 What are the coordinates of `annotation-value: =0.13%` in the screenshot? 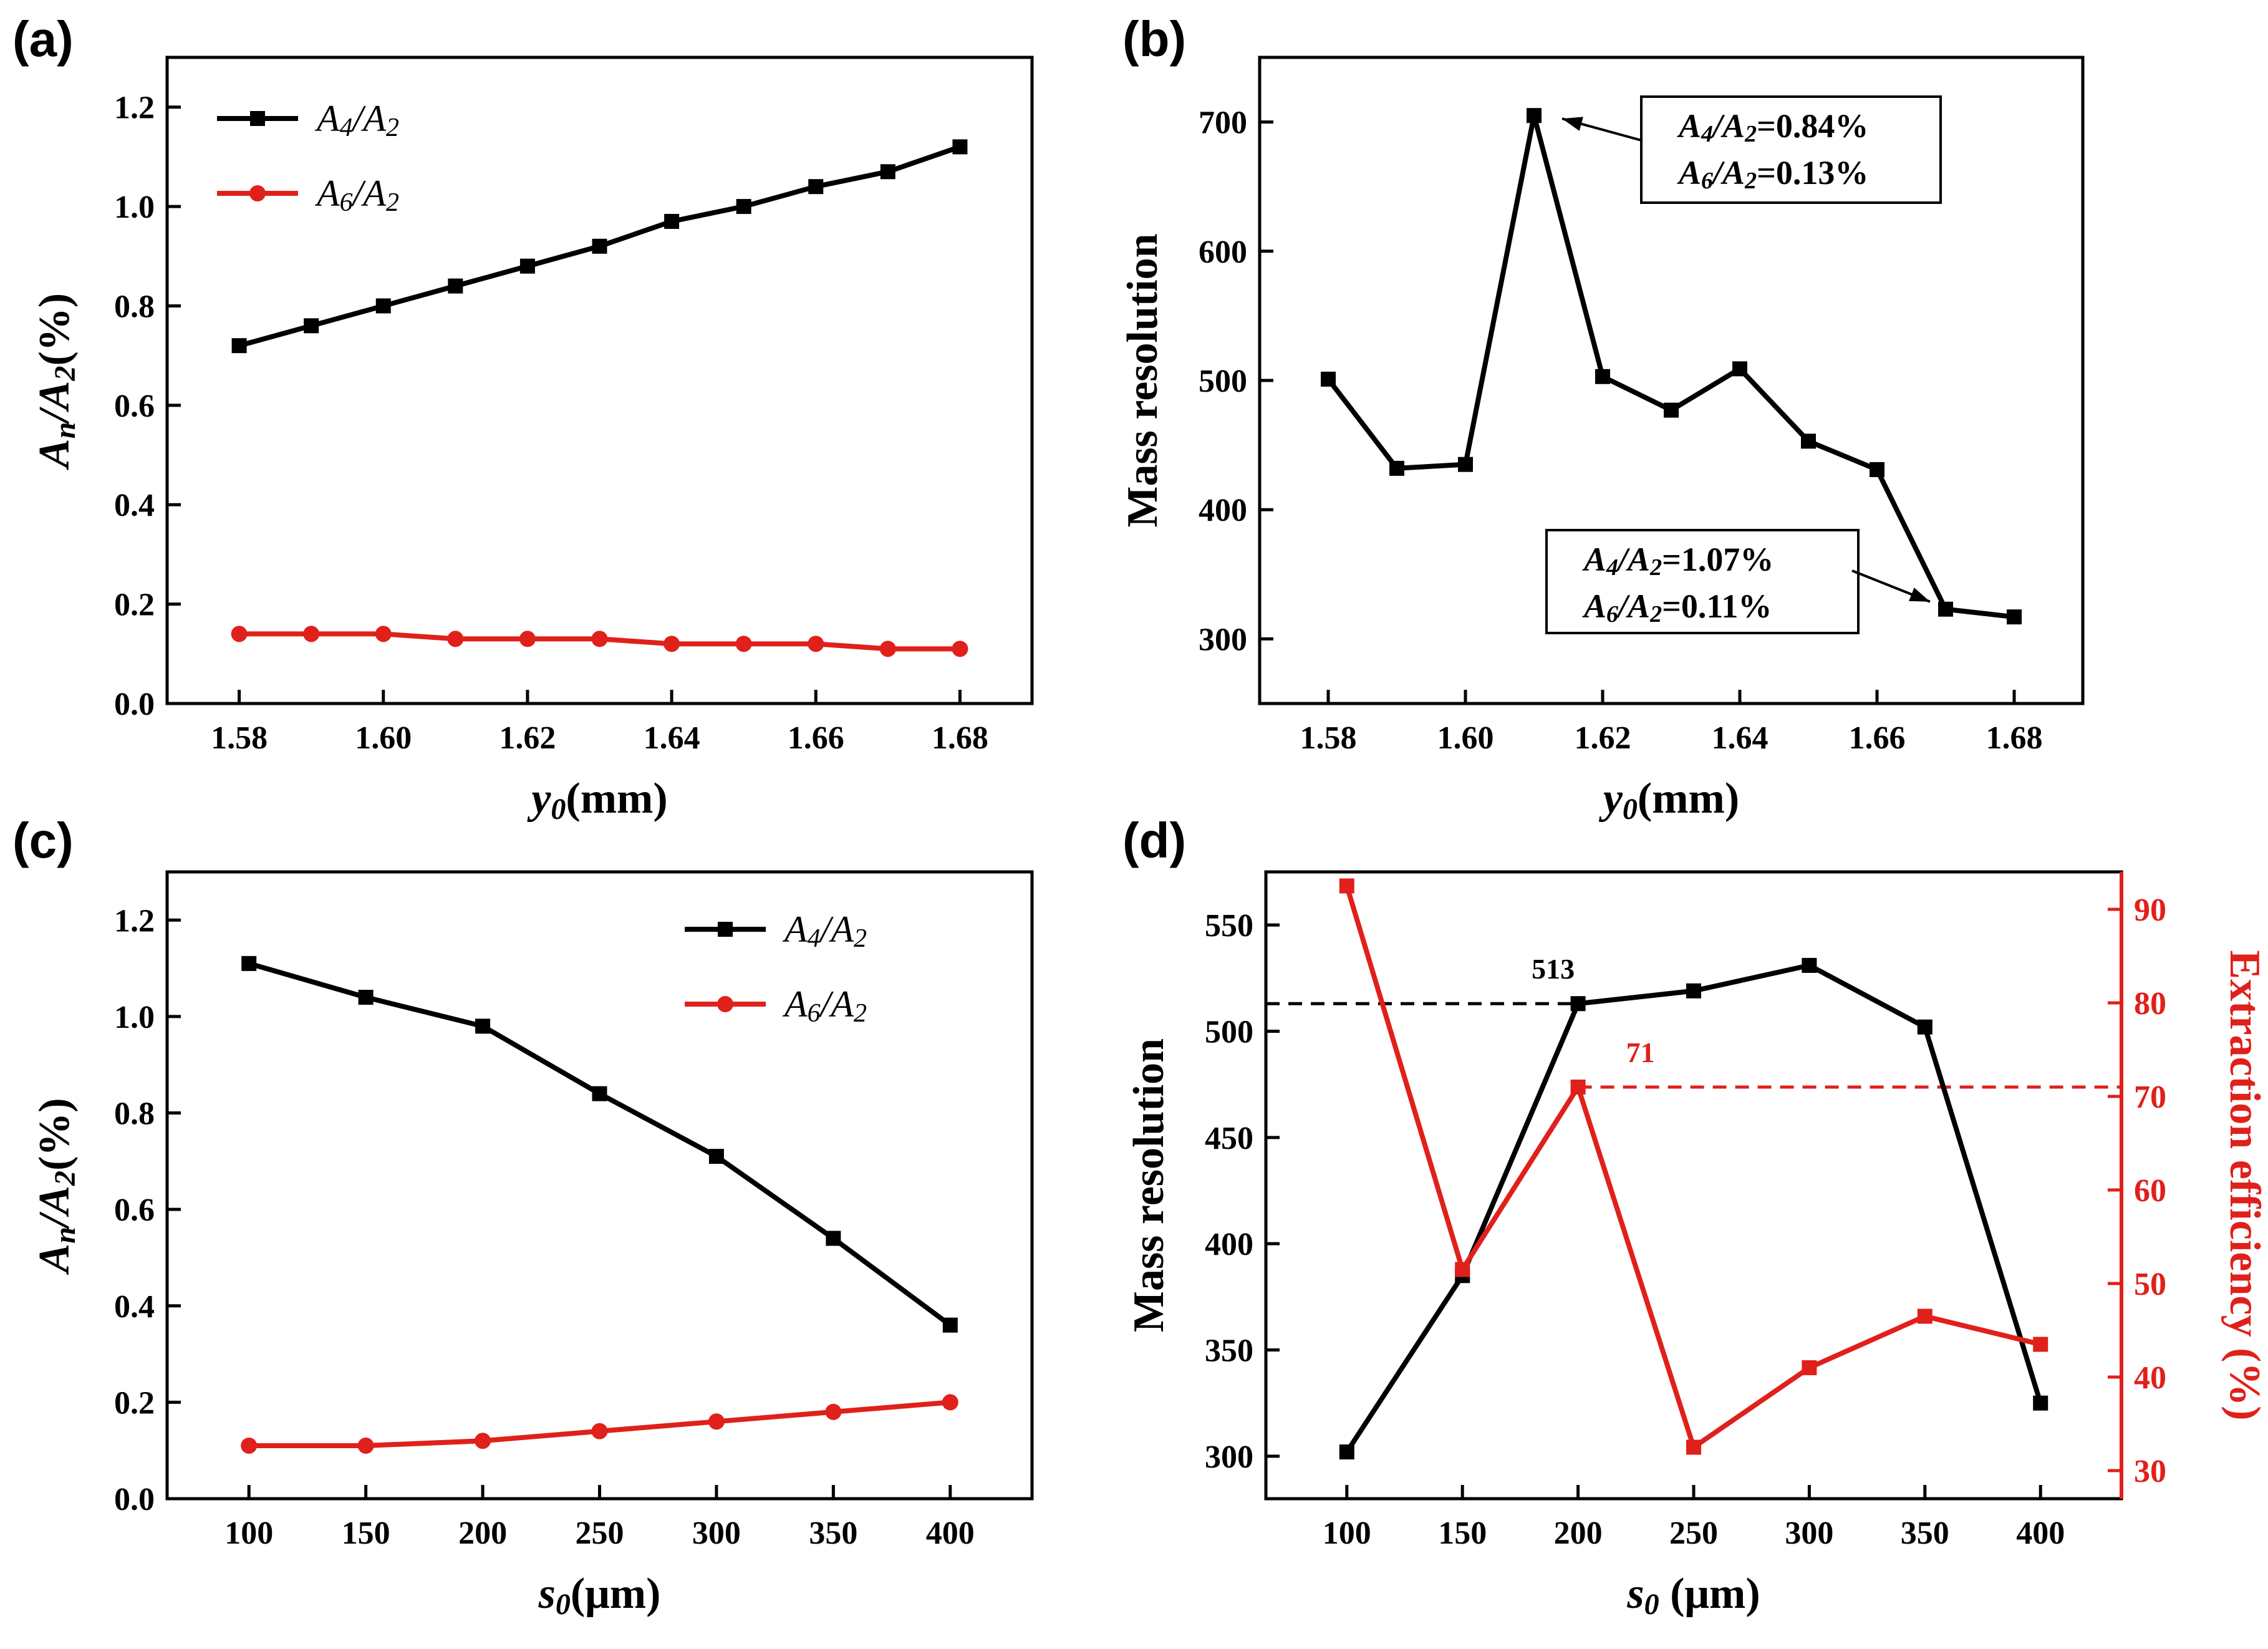 It's located at (1812, 172).